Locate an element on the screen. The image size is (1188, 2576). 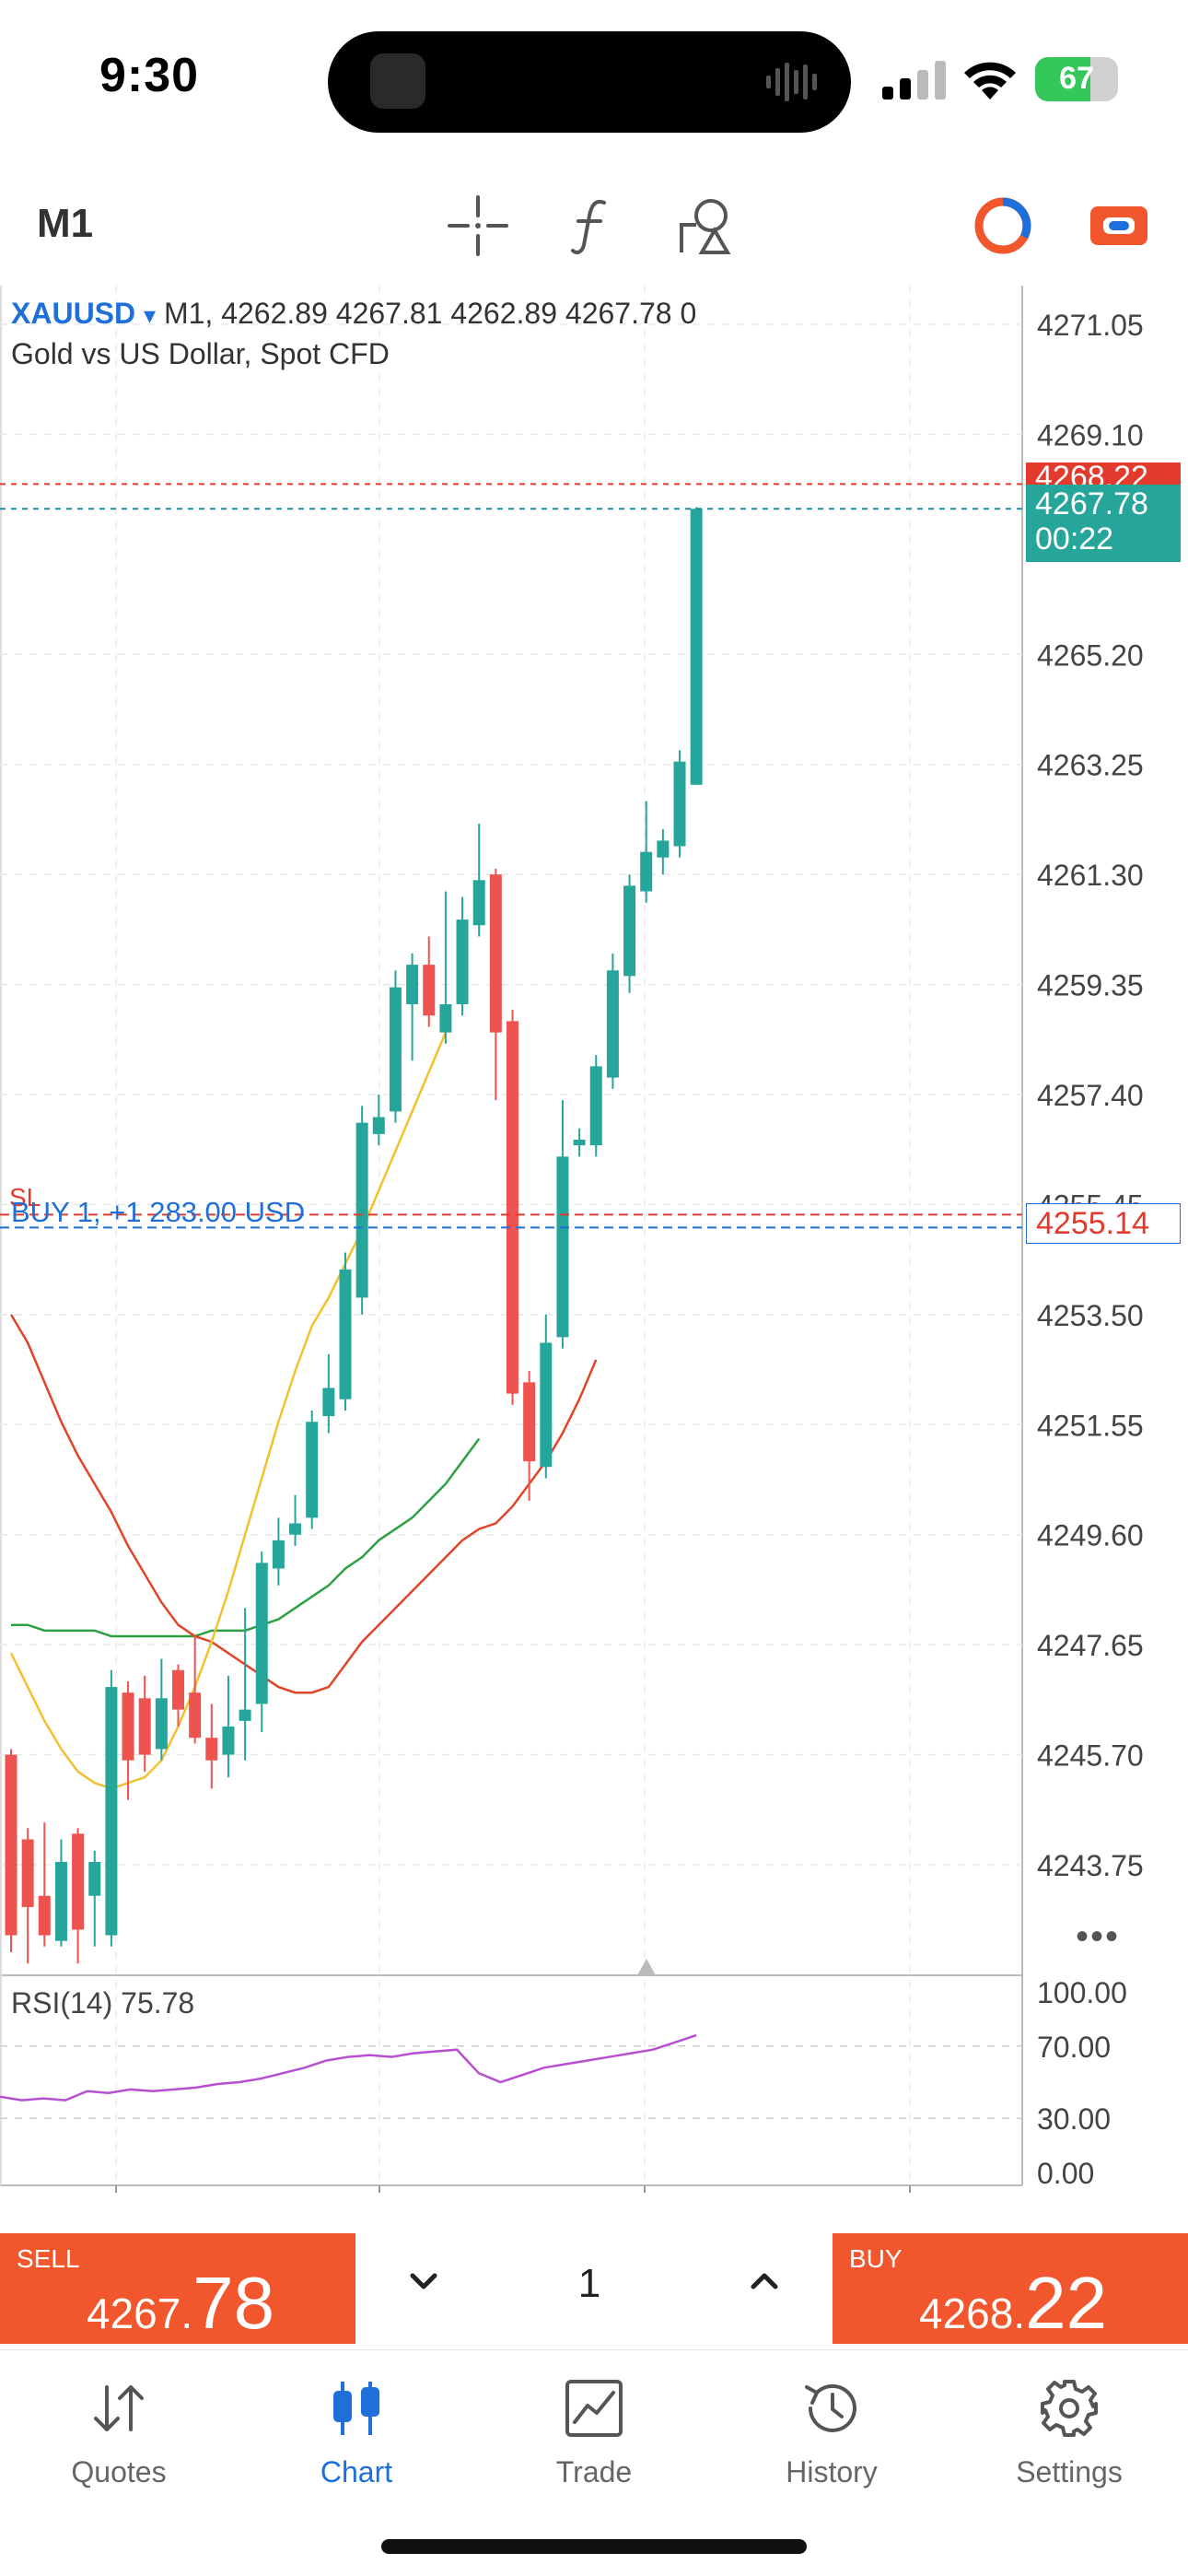
symbol-description: Gold vs US Dollar, Spot CFD is located at coordinates (201, 353).